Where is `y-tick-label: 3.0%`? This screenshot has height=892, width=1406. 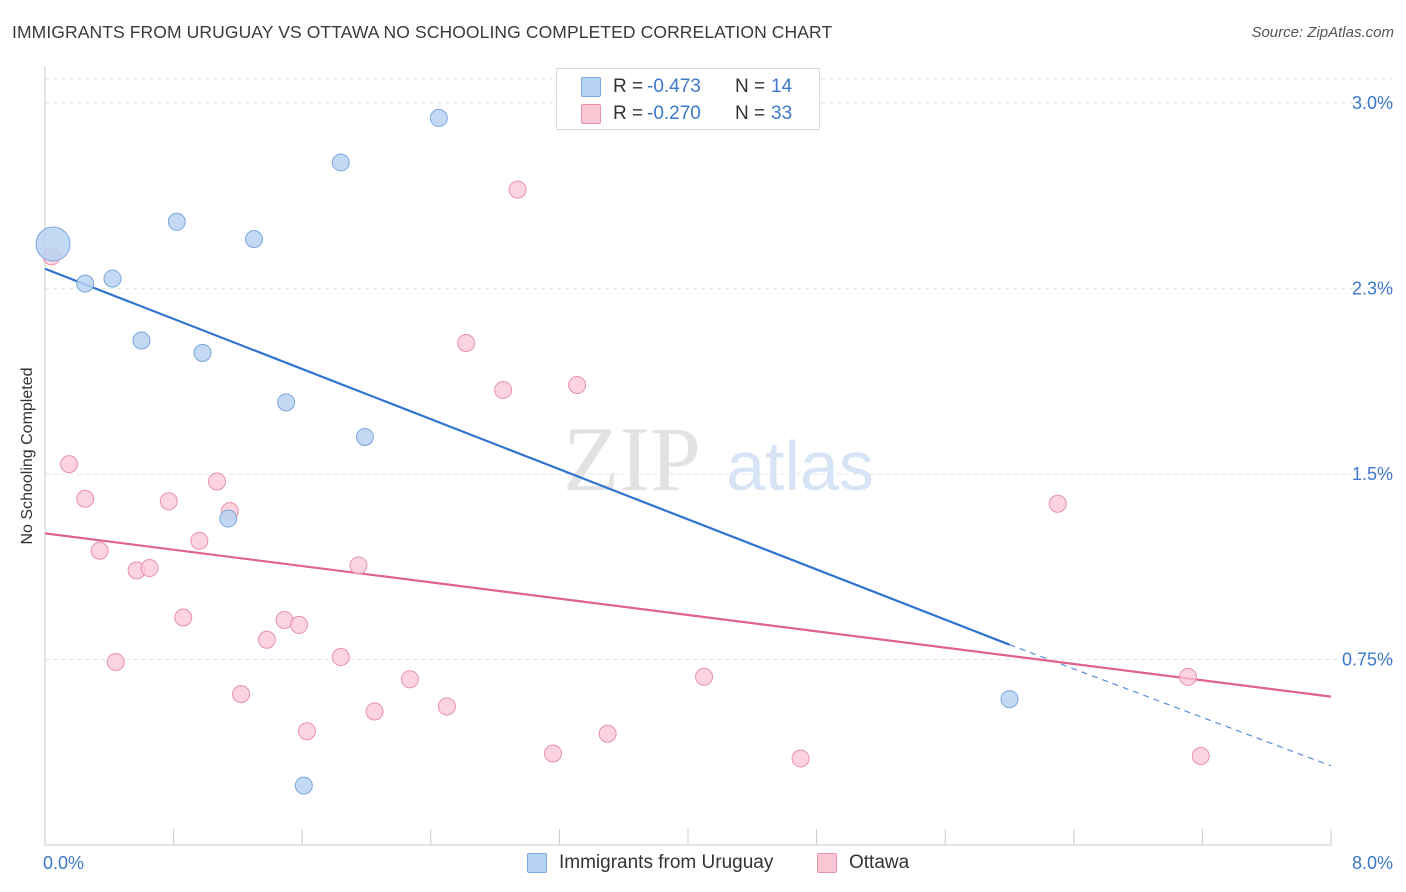
y-tick-label: 3.0% is located at coordinates (1372, 103).